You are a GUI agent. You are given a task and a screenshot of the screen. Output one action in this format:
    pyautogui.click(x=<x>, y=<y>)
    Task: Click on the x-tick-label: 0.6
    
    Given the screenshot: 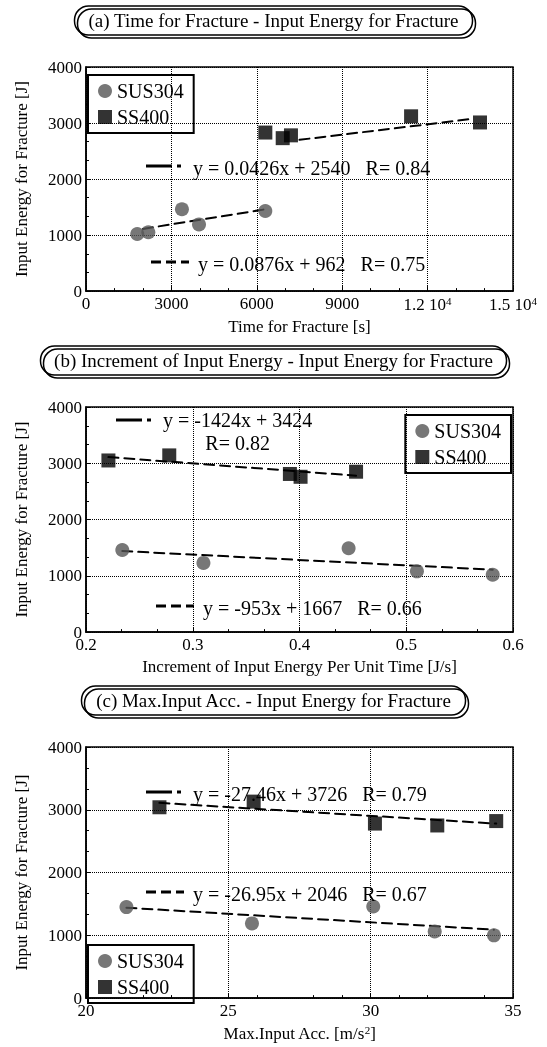 What is the action you would take?
    pyautogui.click(x=513, y=645)
    